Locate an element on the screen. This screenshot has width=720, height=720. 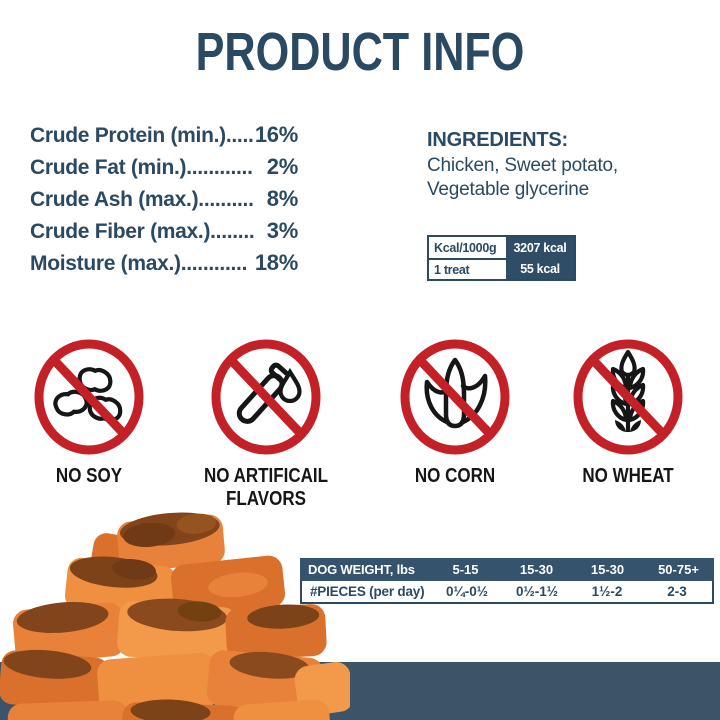
analysis-row: Crude Fiber (max.)........ 3% is located at coordinates (164, 231).